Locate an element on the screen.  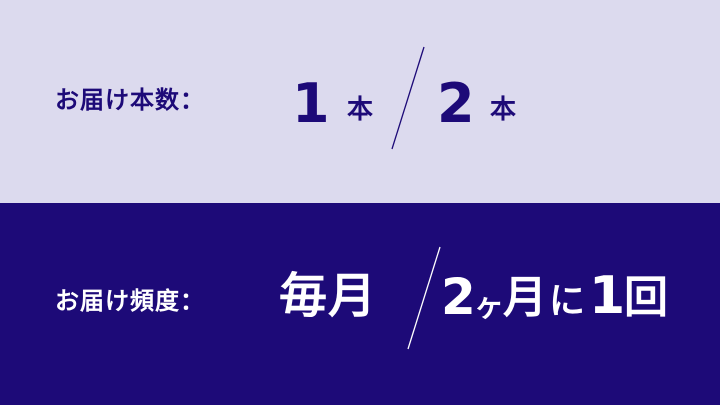
quantity-option-1-unit: 本 is located at coordinates (360, 110).